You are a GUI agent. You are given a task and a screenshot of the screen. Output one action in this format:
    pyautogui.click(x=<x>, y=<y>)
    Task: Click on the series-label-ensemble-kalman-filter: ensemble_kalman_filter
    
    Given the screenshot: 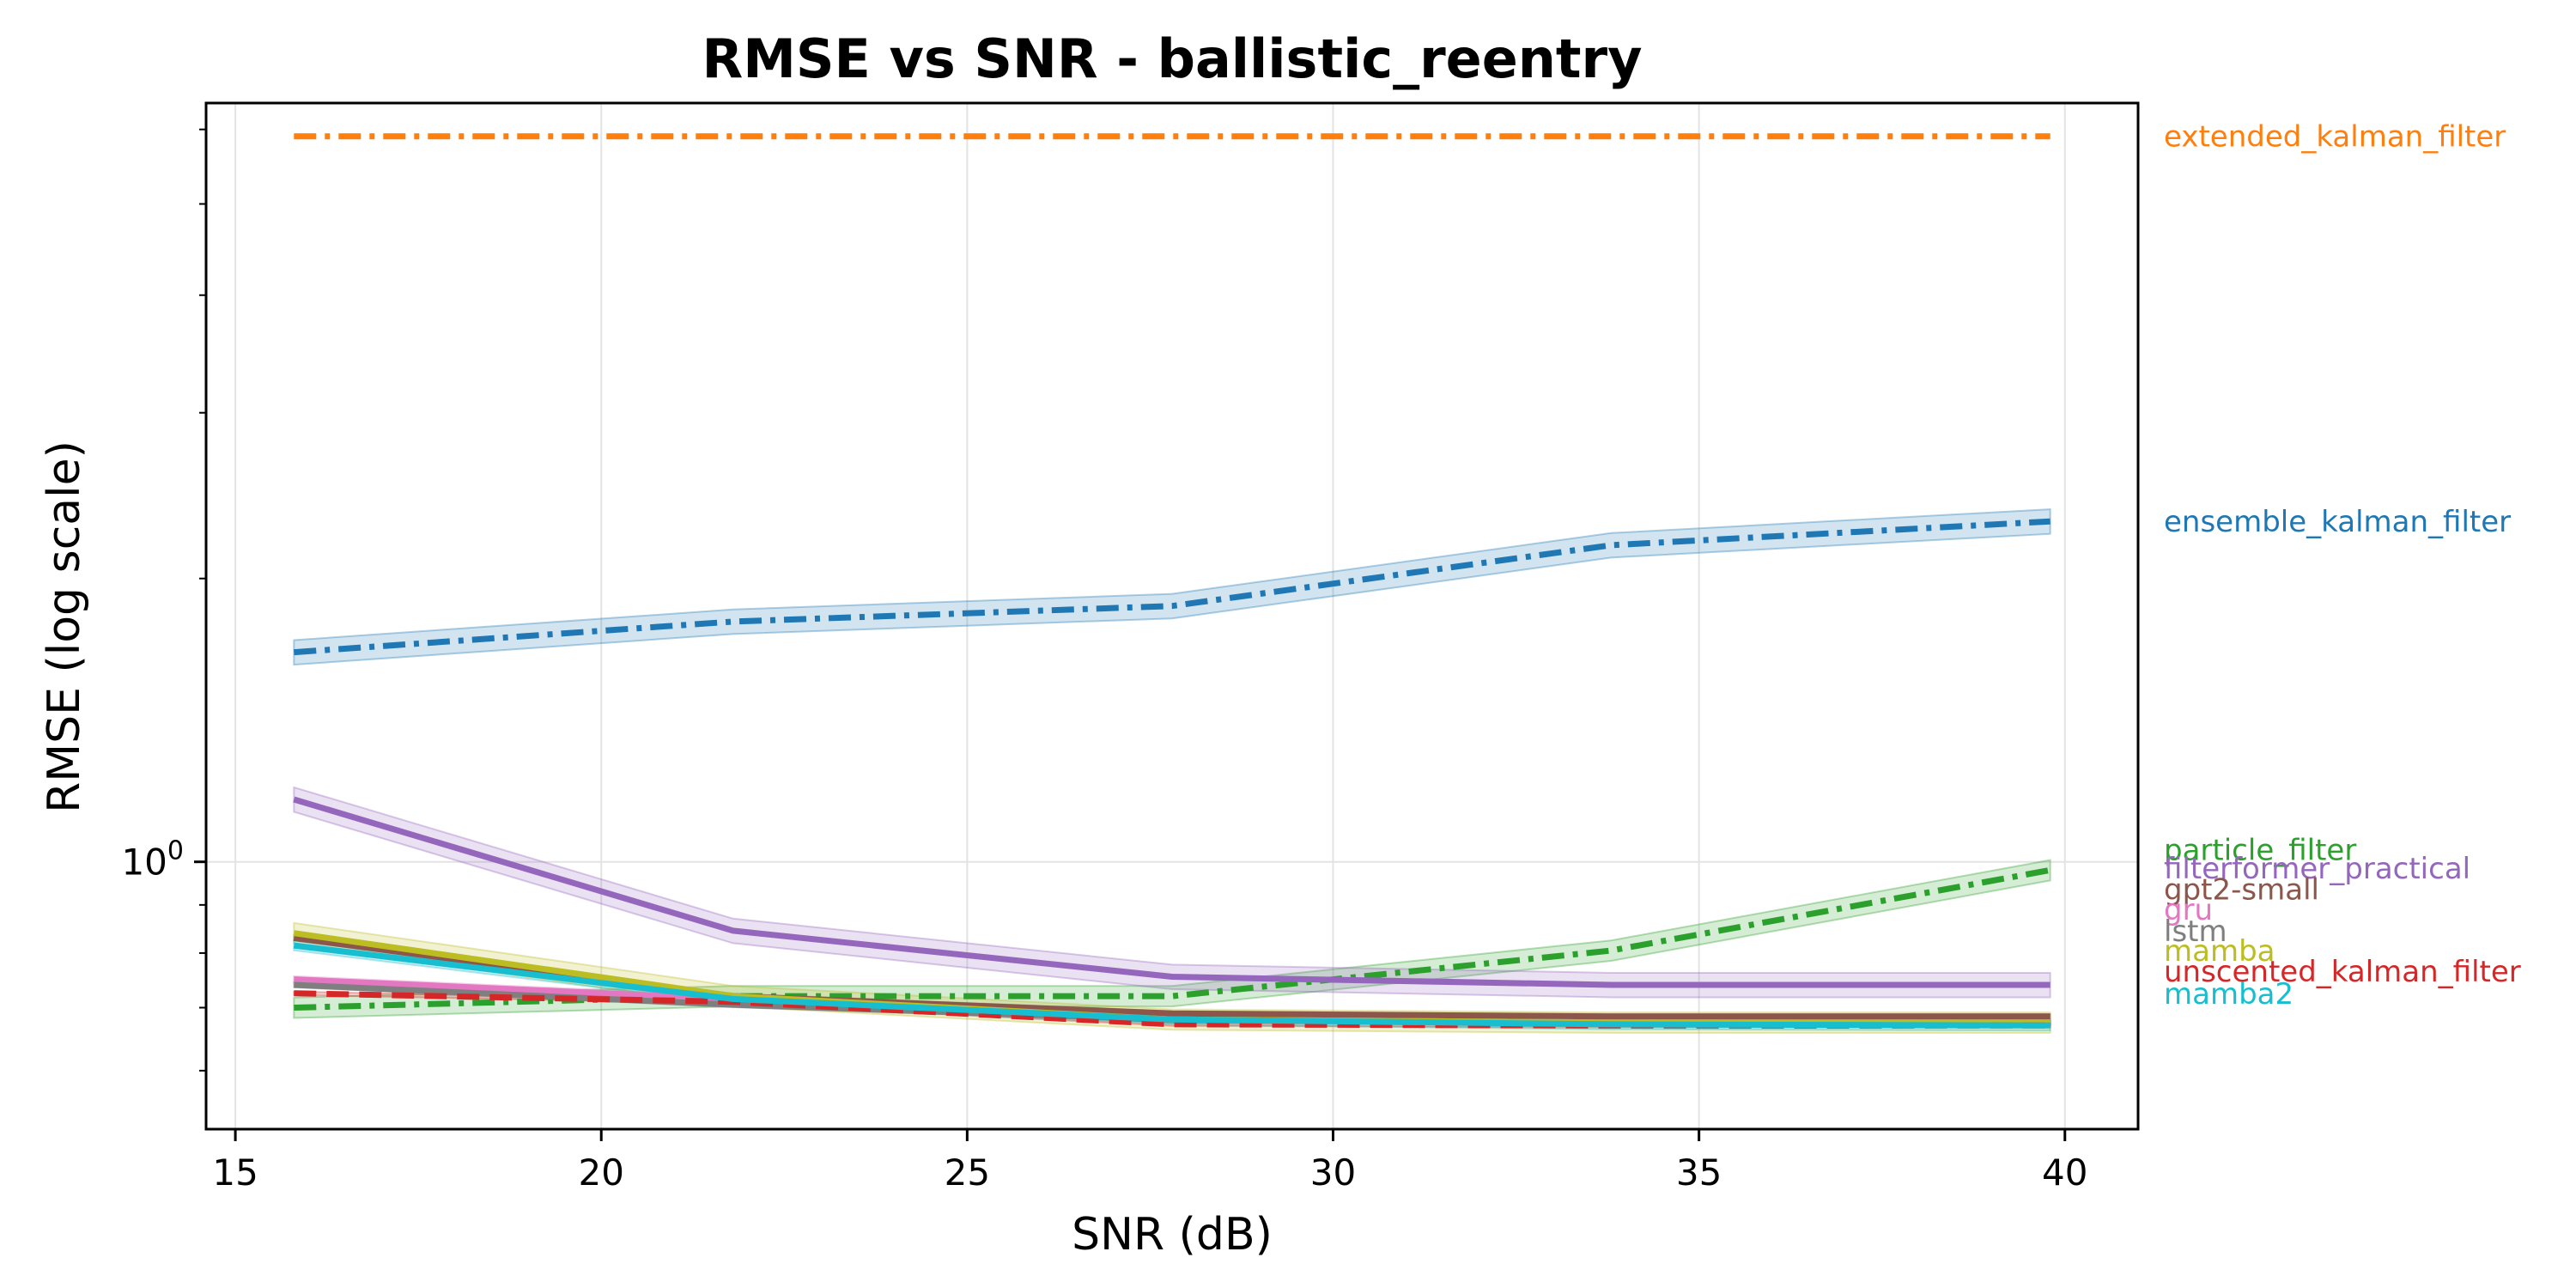 What is the action you would take?
    pyautogui.click(x=2338, y=522)
    